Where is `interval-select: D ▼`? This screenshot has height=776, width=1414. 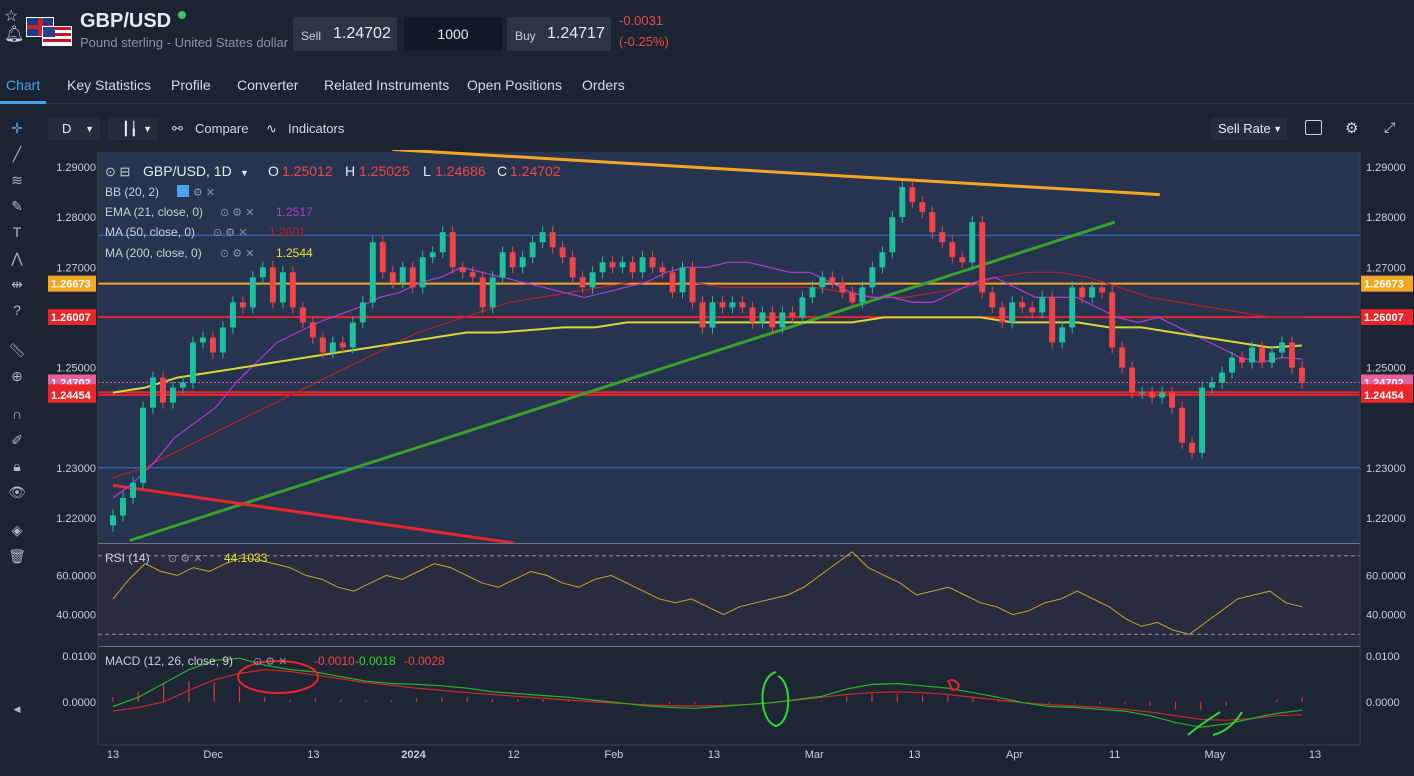
interval-select: D ▼ is located at coordinates (74, 129).